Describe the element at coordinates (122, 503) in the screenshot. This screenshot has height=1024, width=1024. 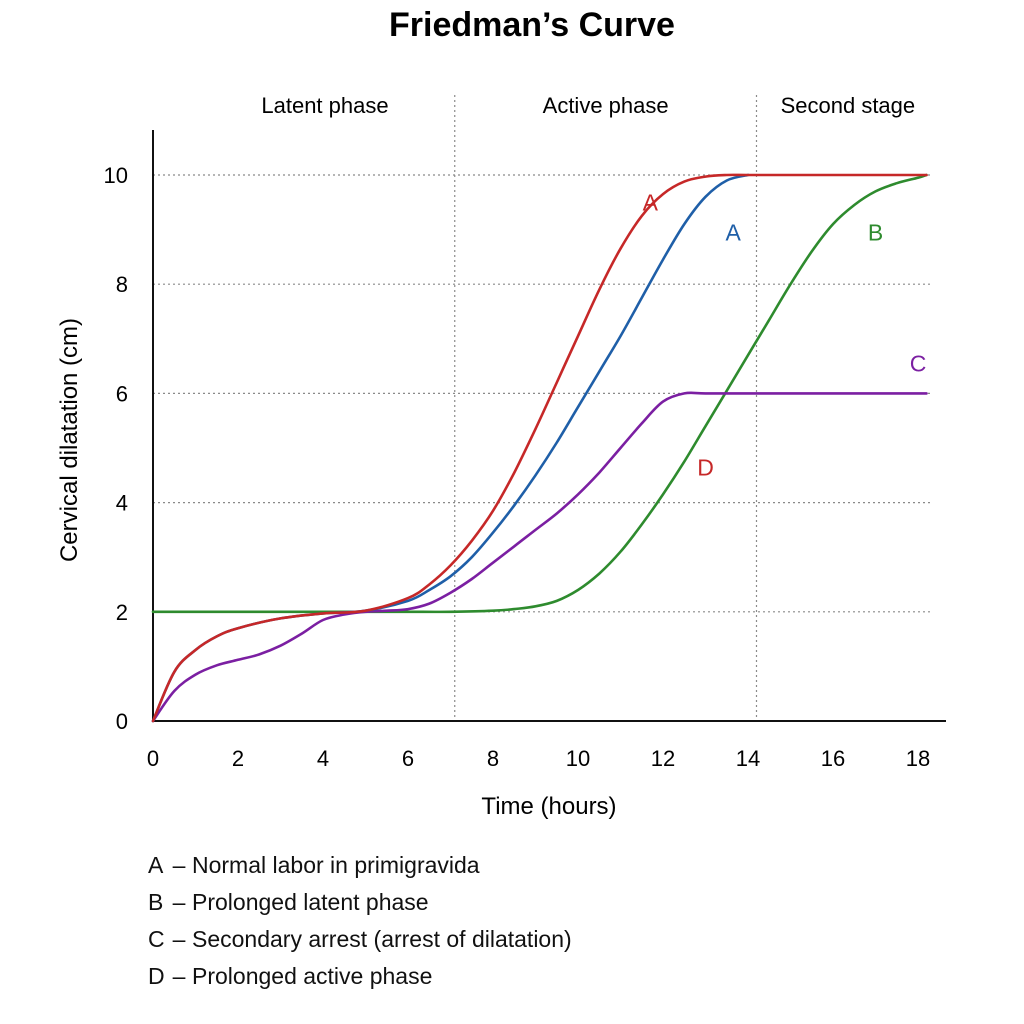
I see `y-tick-label: 4` at that location.